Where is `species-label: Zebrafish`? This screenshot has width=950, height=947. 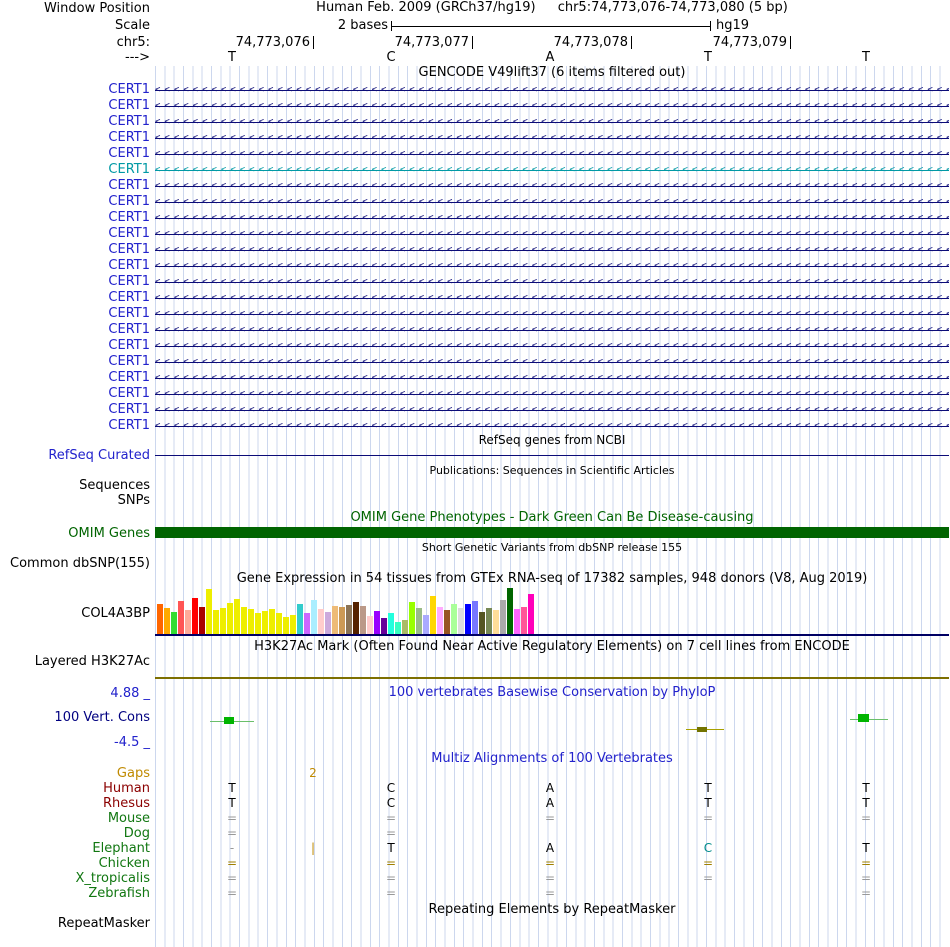 species-label: Zebrafish is located at coordinates (119, 893).